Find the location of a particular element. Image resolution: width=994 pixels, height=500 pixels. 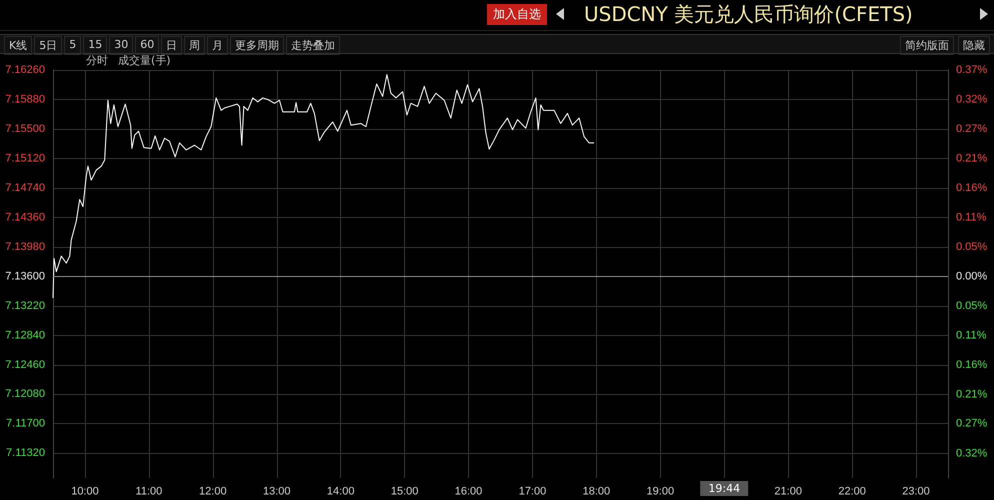

y-tick-label: 7.11320 is located at coordinates (25, 453).